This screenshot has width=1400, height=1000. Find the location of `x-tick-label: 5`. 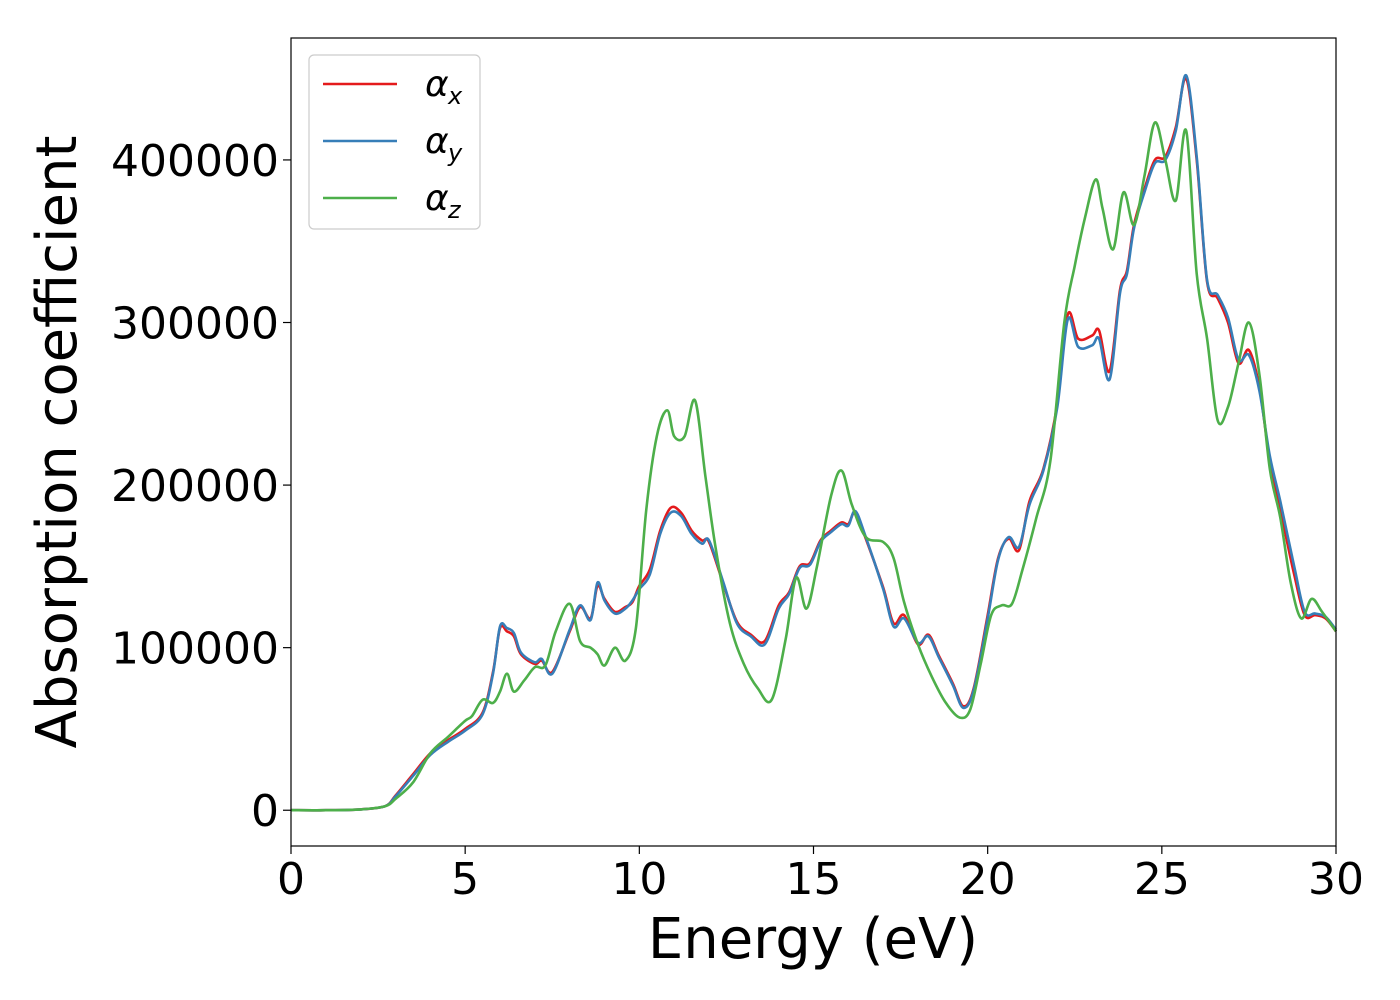

x-tick-label: 5 is located at coordinates (465, 879).